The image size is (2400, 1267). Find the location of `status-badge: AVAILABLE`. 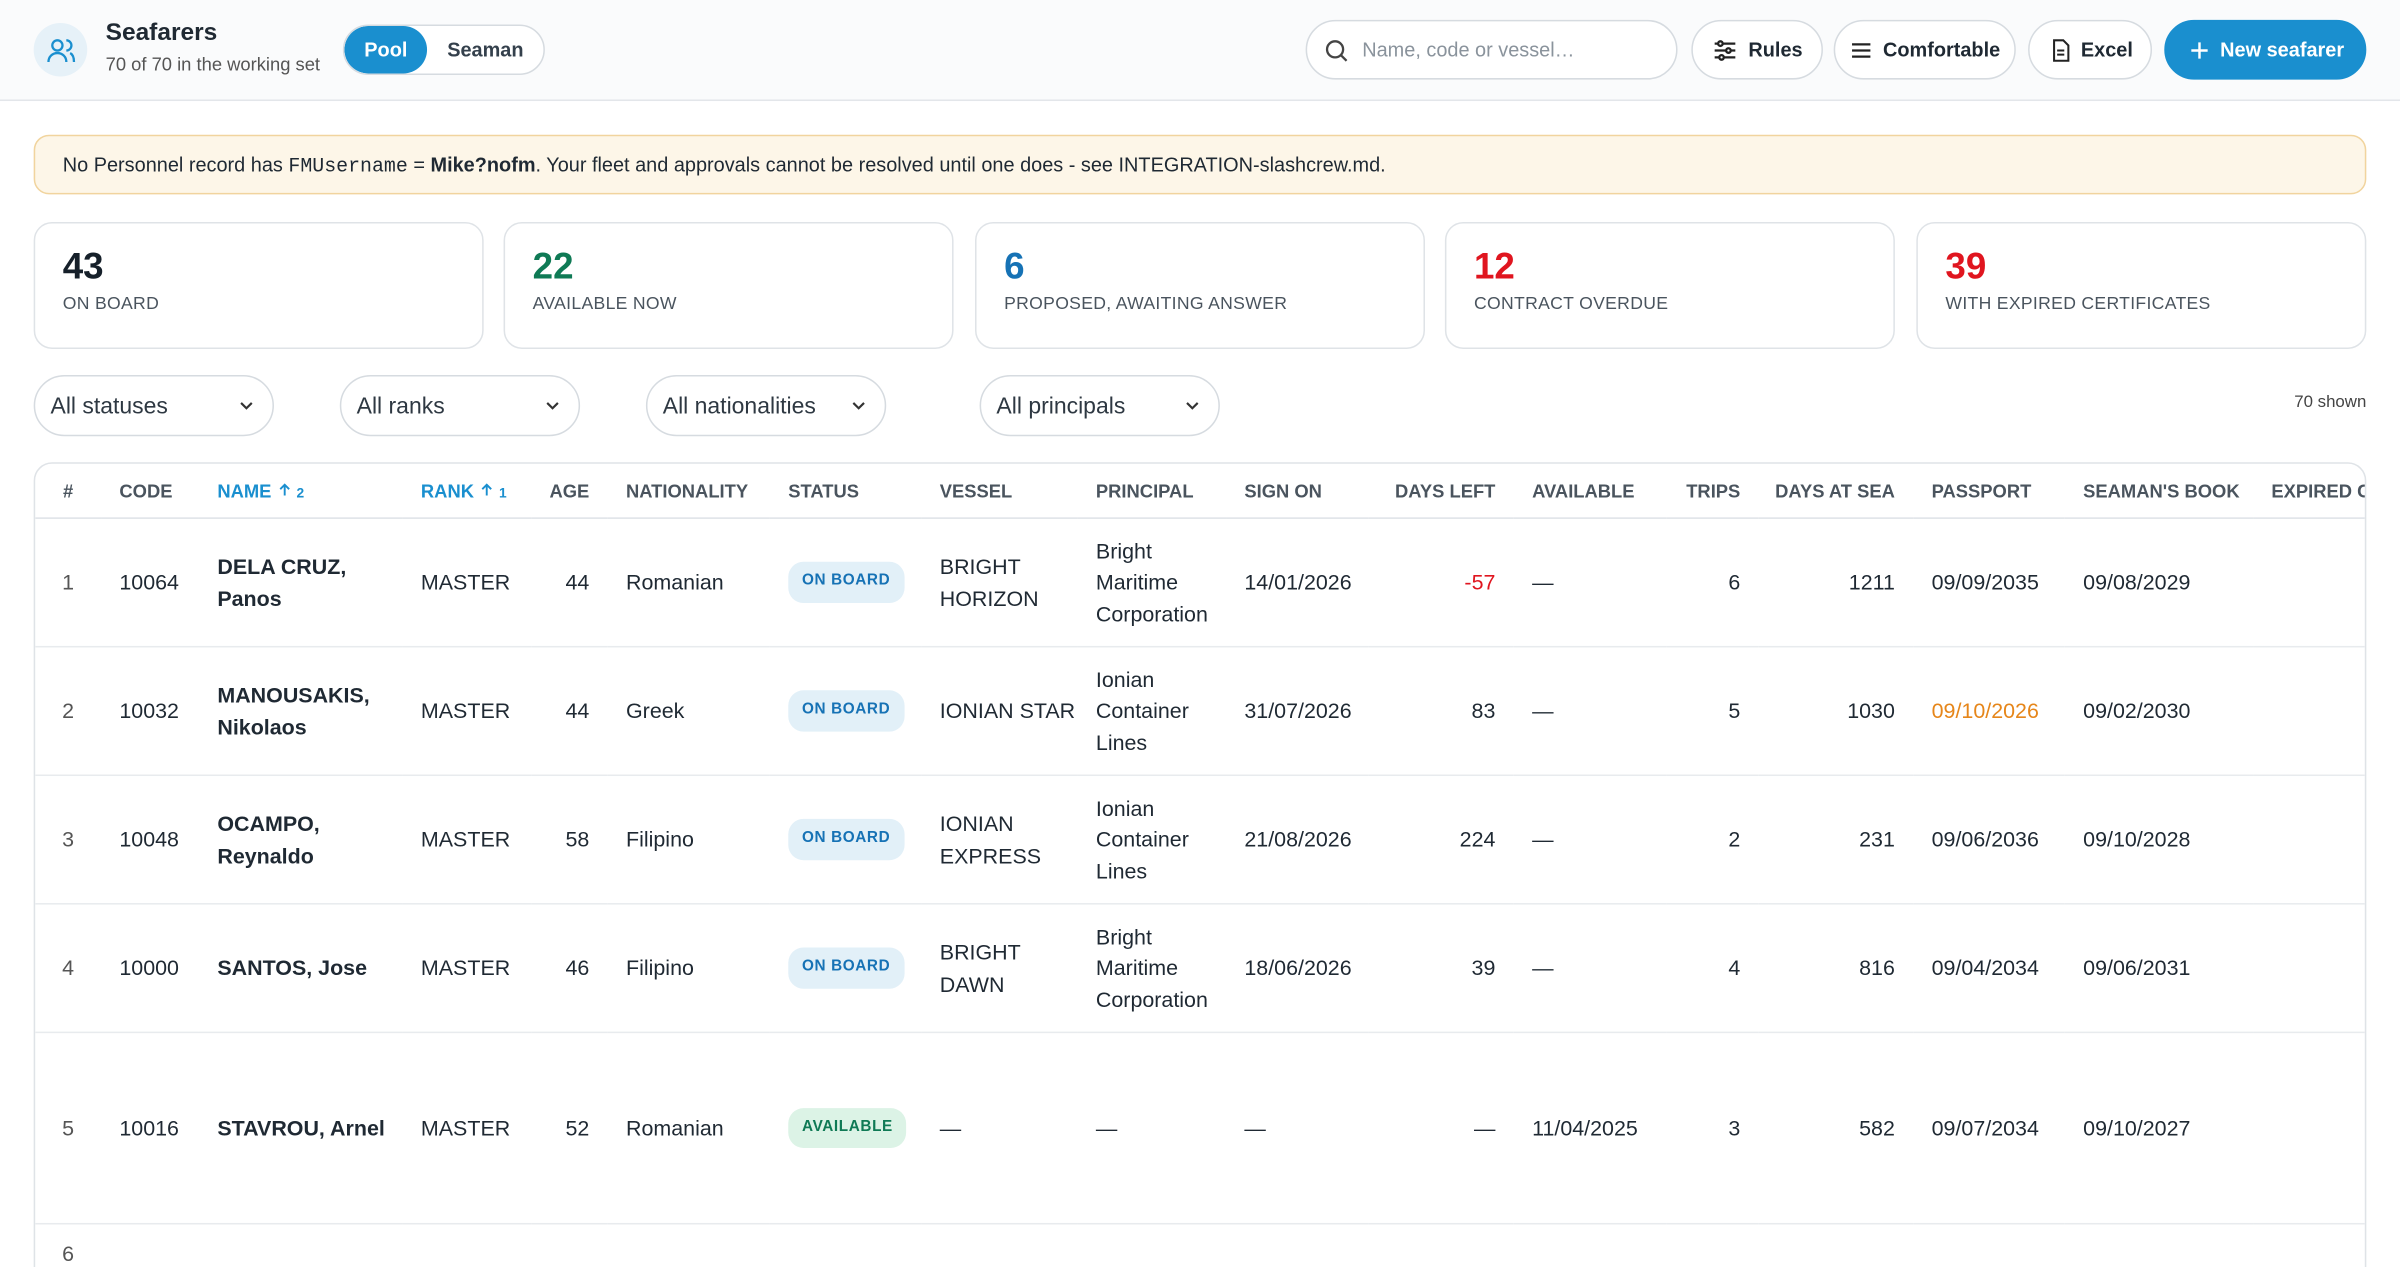

status-badge: AVAILABLE is located at coordinates (847, 1128).